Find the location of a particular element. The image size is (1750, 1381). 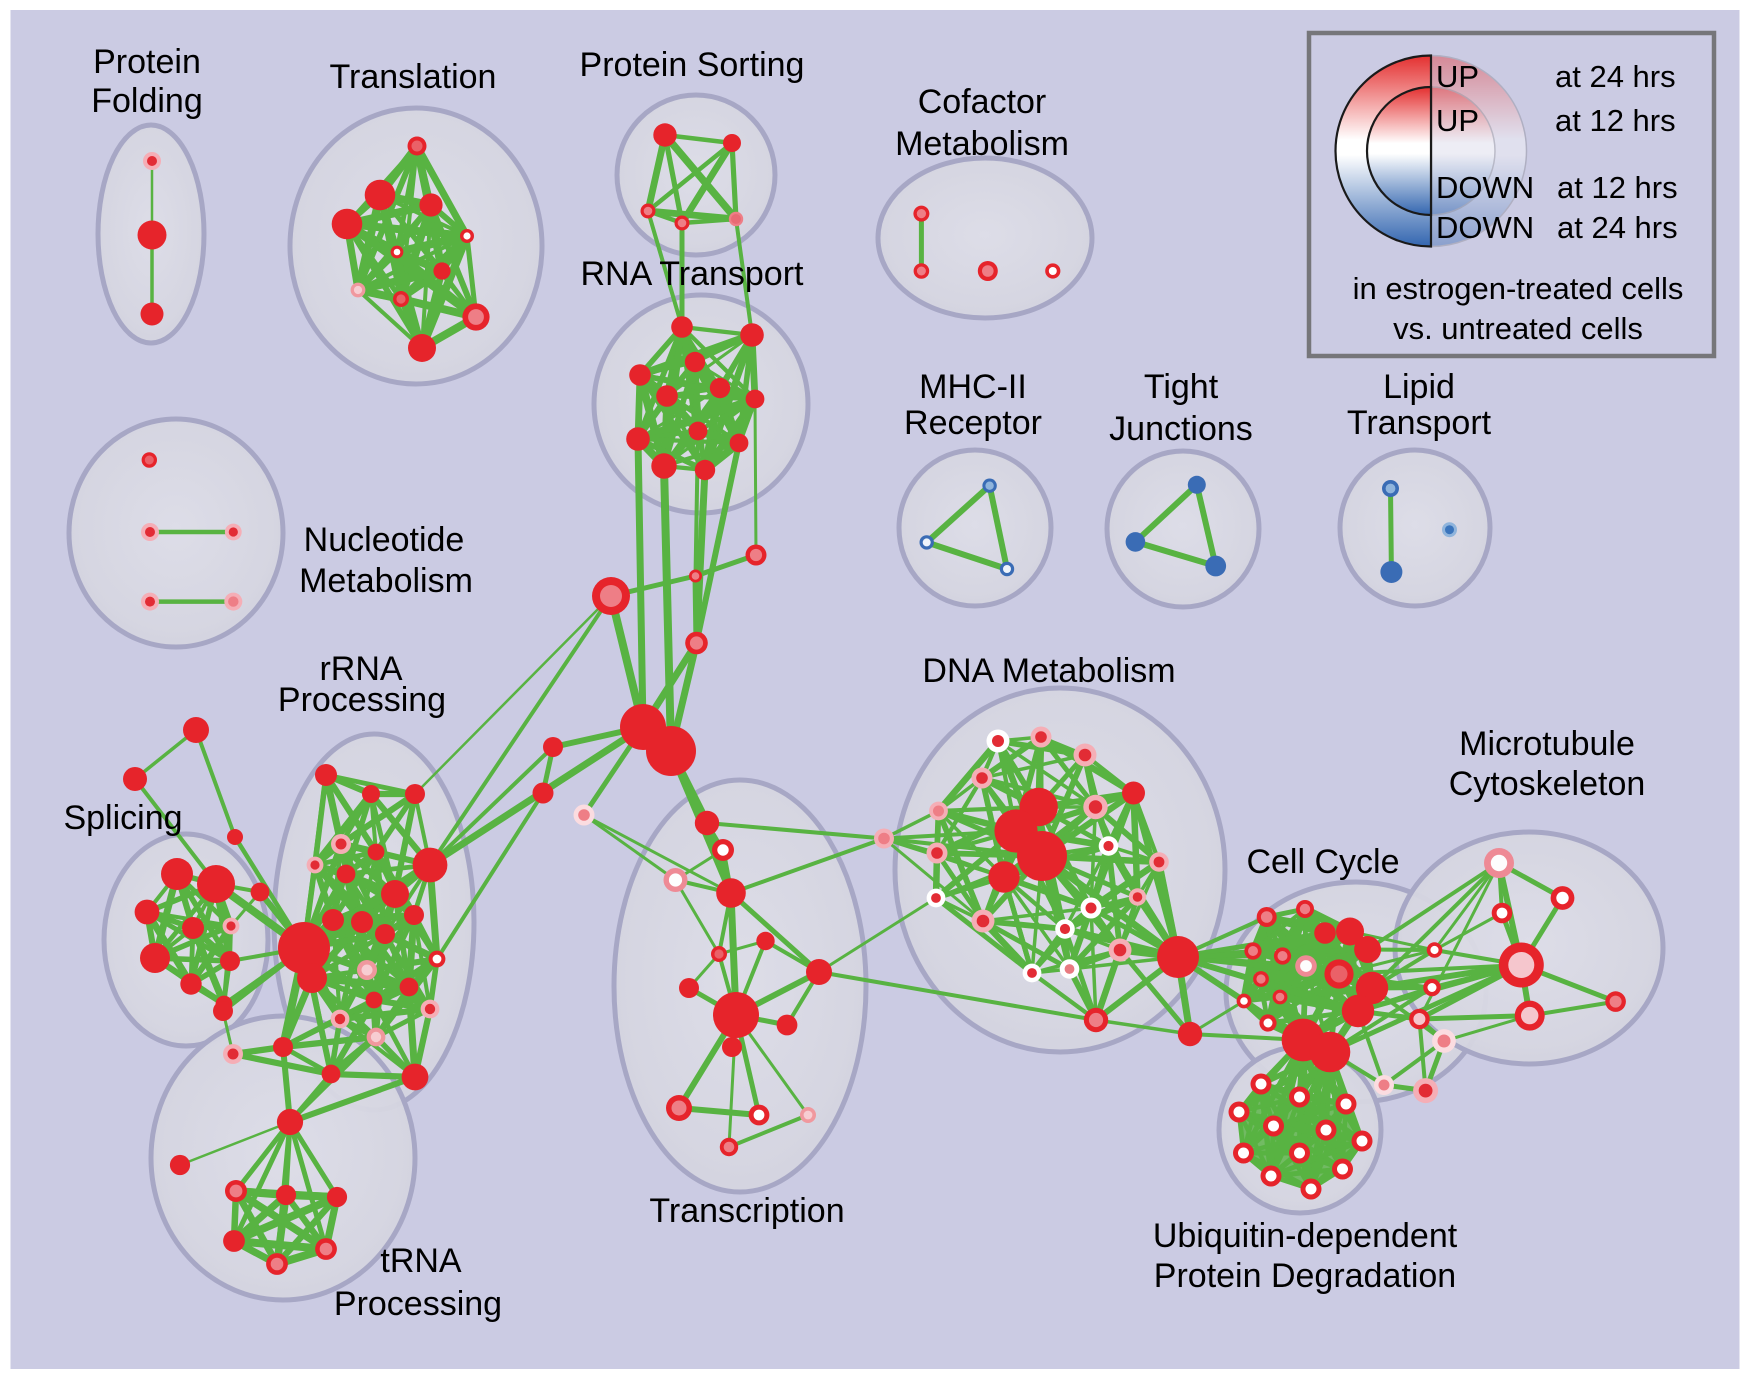

svg-text: Cytoskeleton is located at coordinates (1547, 784).